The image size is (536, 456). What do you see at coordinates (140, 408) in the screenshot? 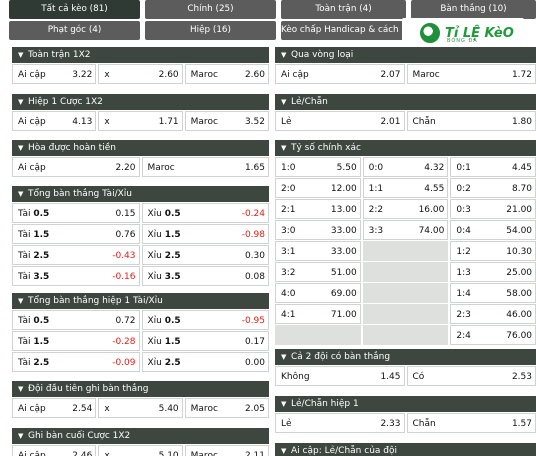
I see `odds-cell: x 5.40` at bounding box center [140, 408].